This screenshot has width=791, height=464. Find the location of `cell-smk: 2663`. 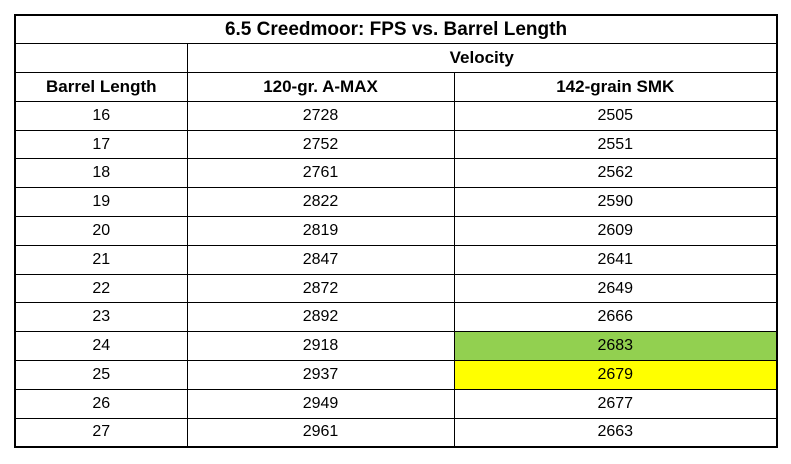

cell-smk: 2663 is located at coordinates (615, 432).